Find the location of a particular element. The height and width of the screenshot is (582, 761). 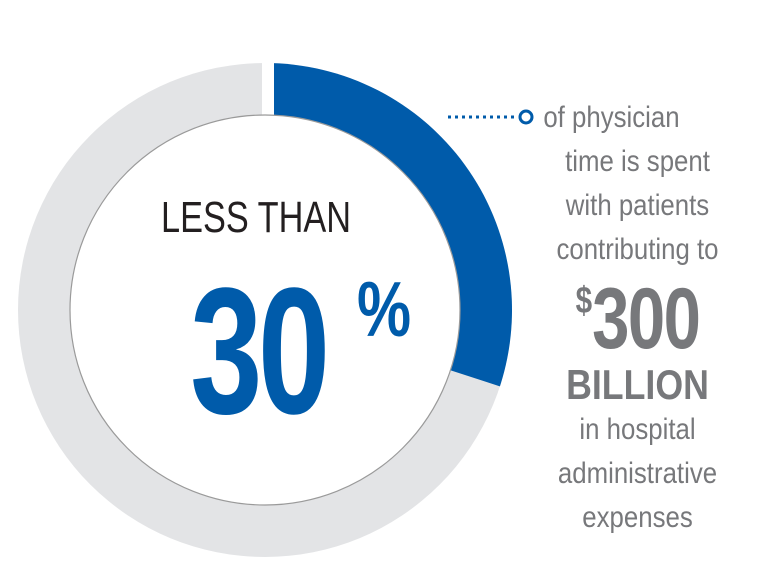

stat-prefix: LESS THAN is located at coordinates (256, 217).